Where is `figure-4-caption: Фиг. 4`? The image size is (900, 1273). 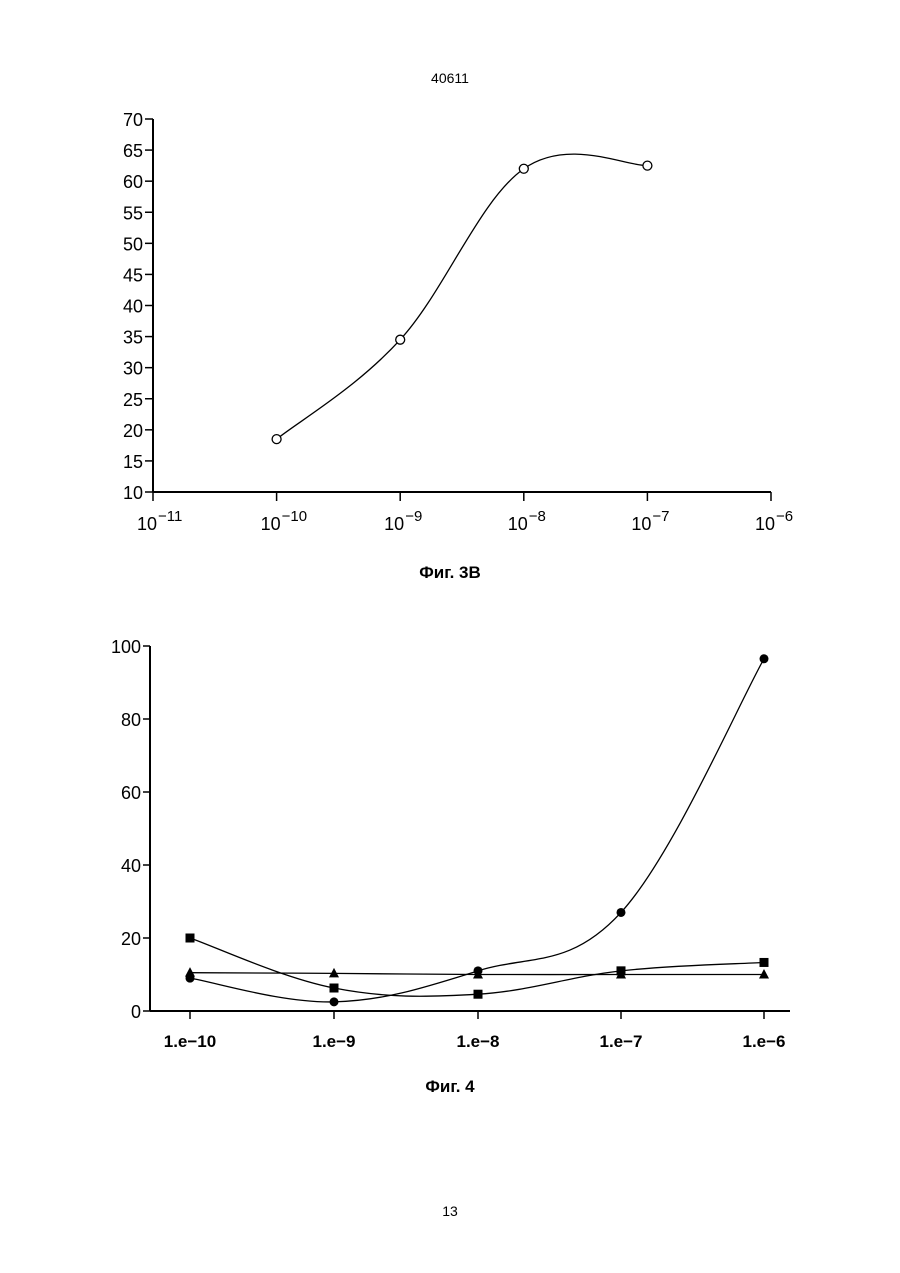 figure-4-caption: Фиг. 4 is located at coordinates (450, 1087).